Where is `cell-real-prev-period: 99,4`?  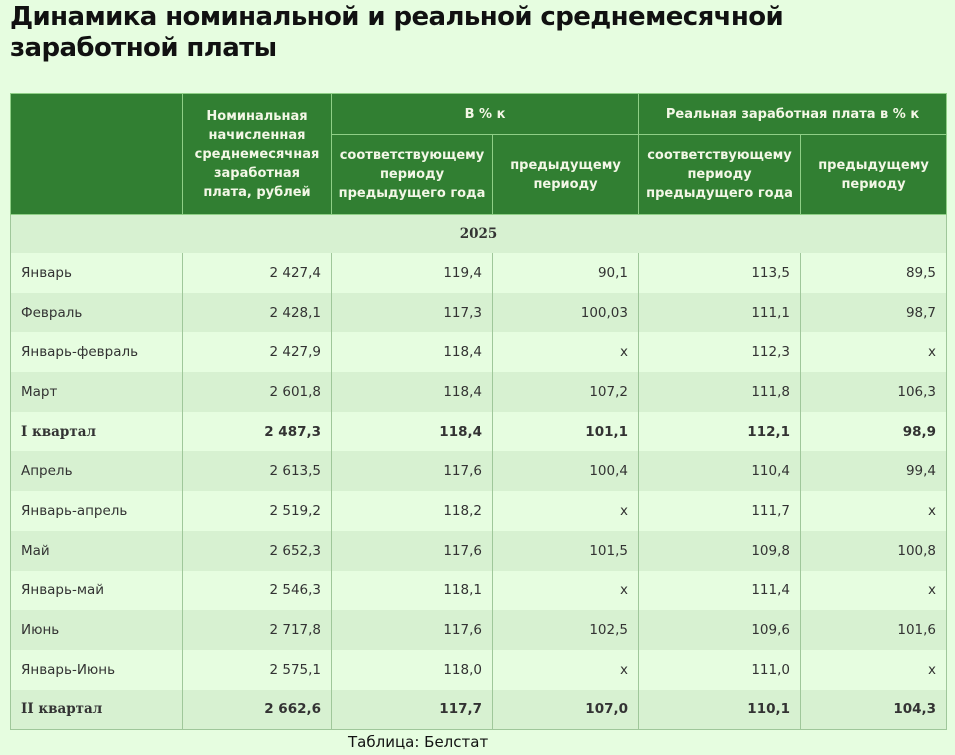
cell-real-prev-period: 99,4 is located at coordinates (873, 471).